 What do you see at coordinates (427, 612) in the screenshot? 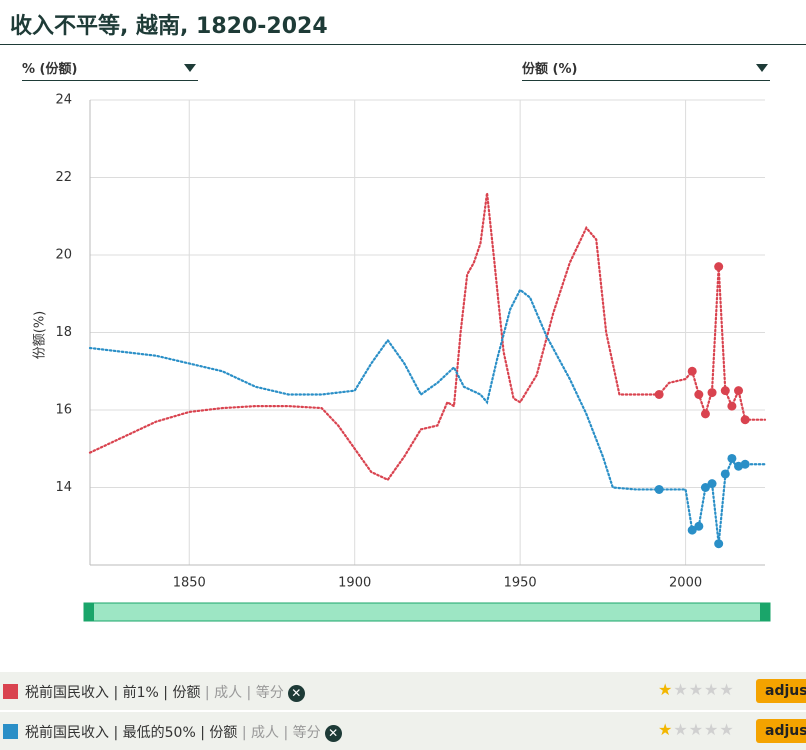
I see `range-slider` at bounding box center [427, 612].